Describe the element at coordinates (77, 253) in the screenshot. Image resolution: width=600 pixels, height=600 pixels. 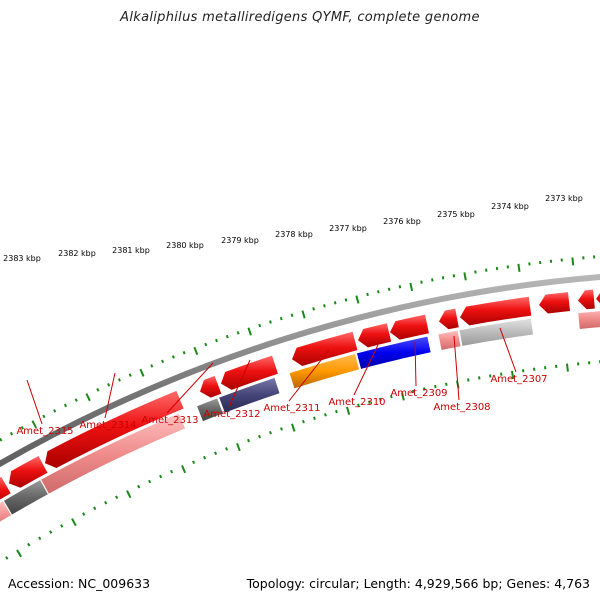
I see `kbp-label-2382-kbp: 2382 kbp` at that location.